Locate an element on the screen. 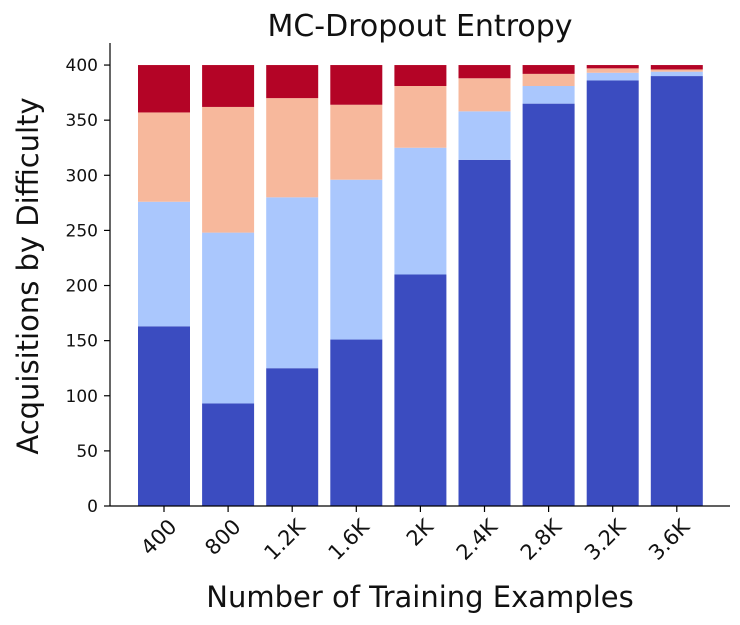  x-tick-label: 3.2K is located at coordinates (605, 539).